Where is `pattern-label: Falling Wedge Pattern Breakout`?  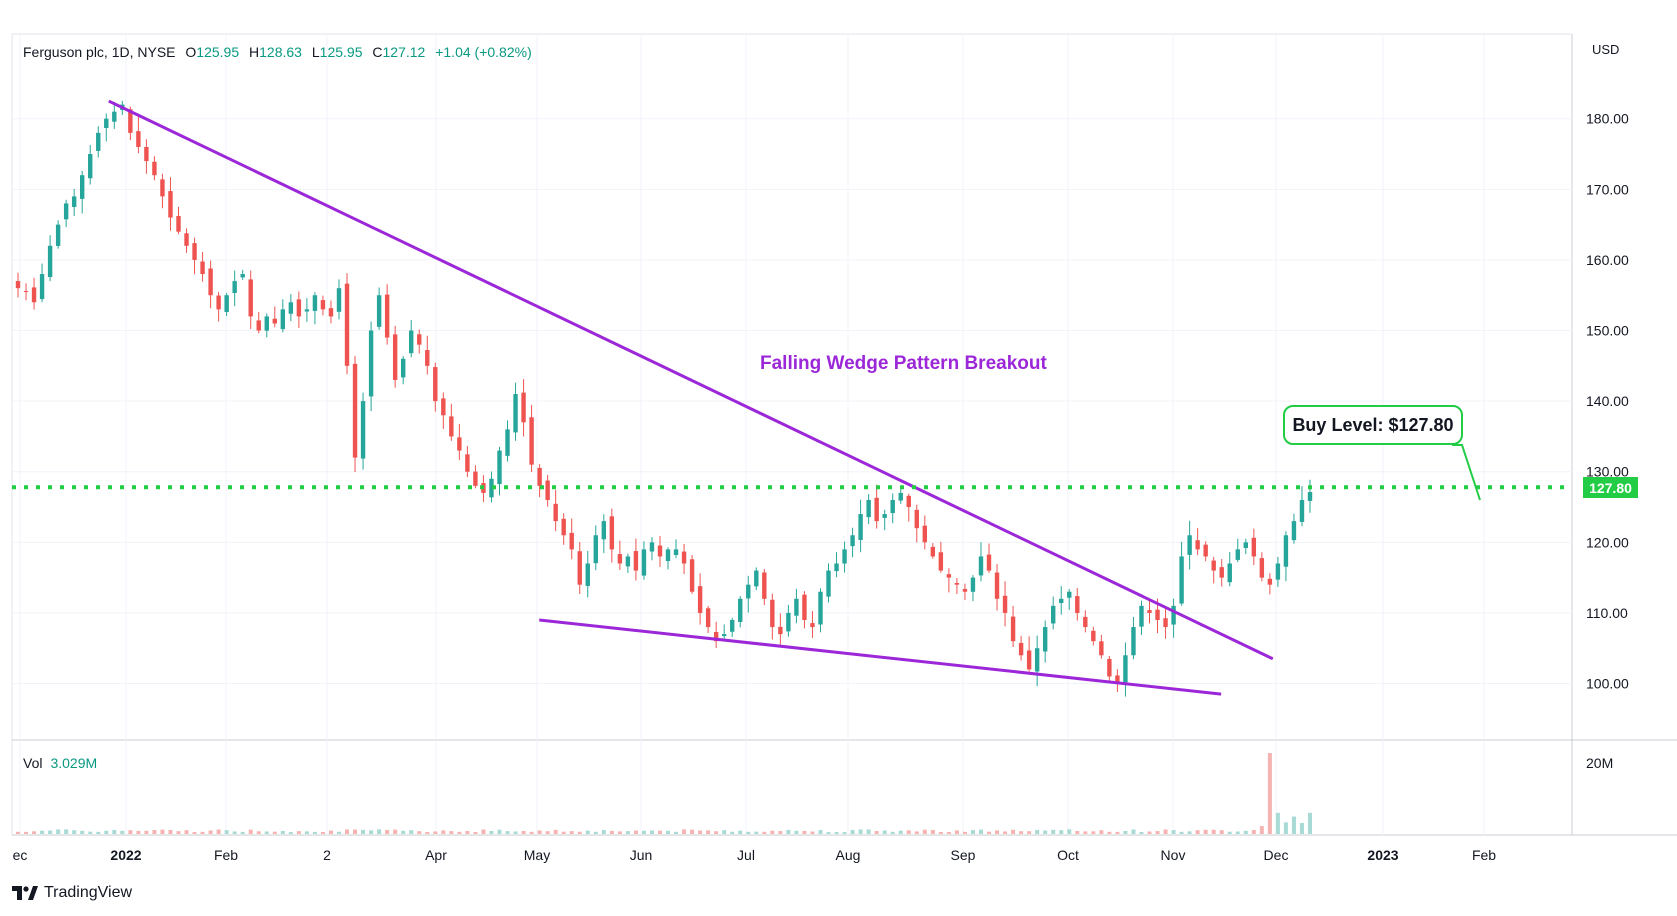 pattern-label: Falling Wedge Pattern Breakout is located at coordinates (903, 363).